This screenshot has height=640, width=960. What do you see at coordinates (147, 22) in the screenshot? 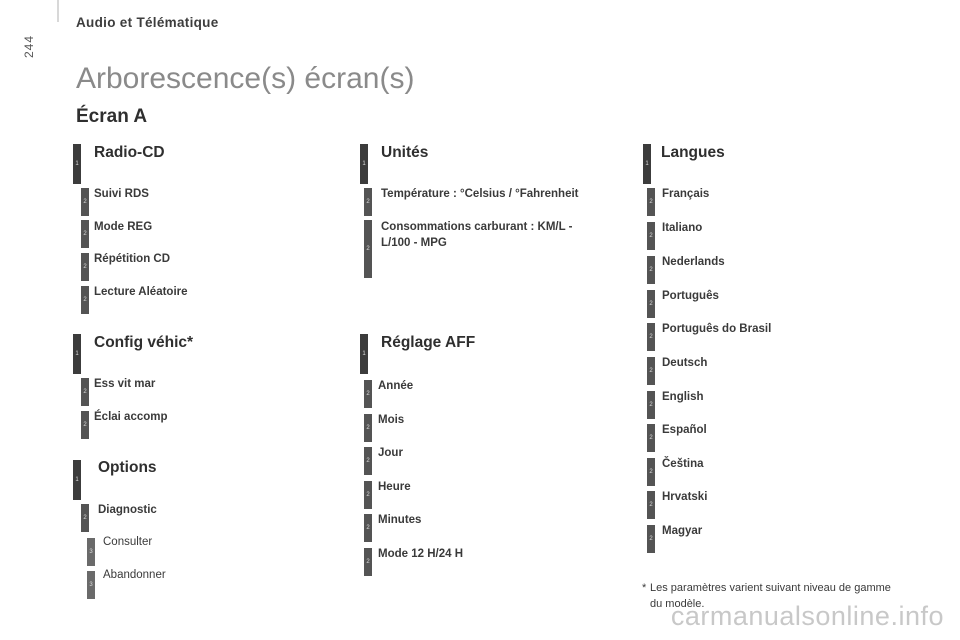
I see `chapter-header: Audio et Télématique` at bounding box center [147, 22].